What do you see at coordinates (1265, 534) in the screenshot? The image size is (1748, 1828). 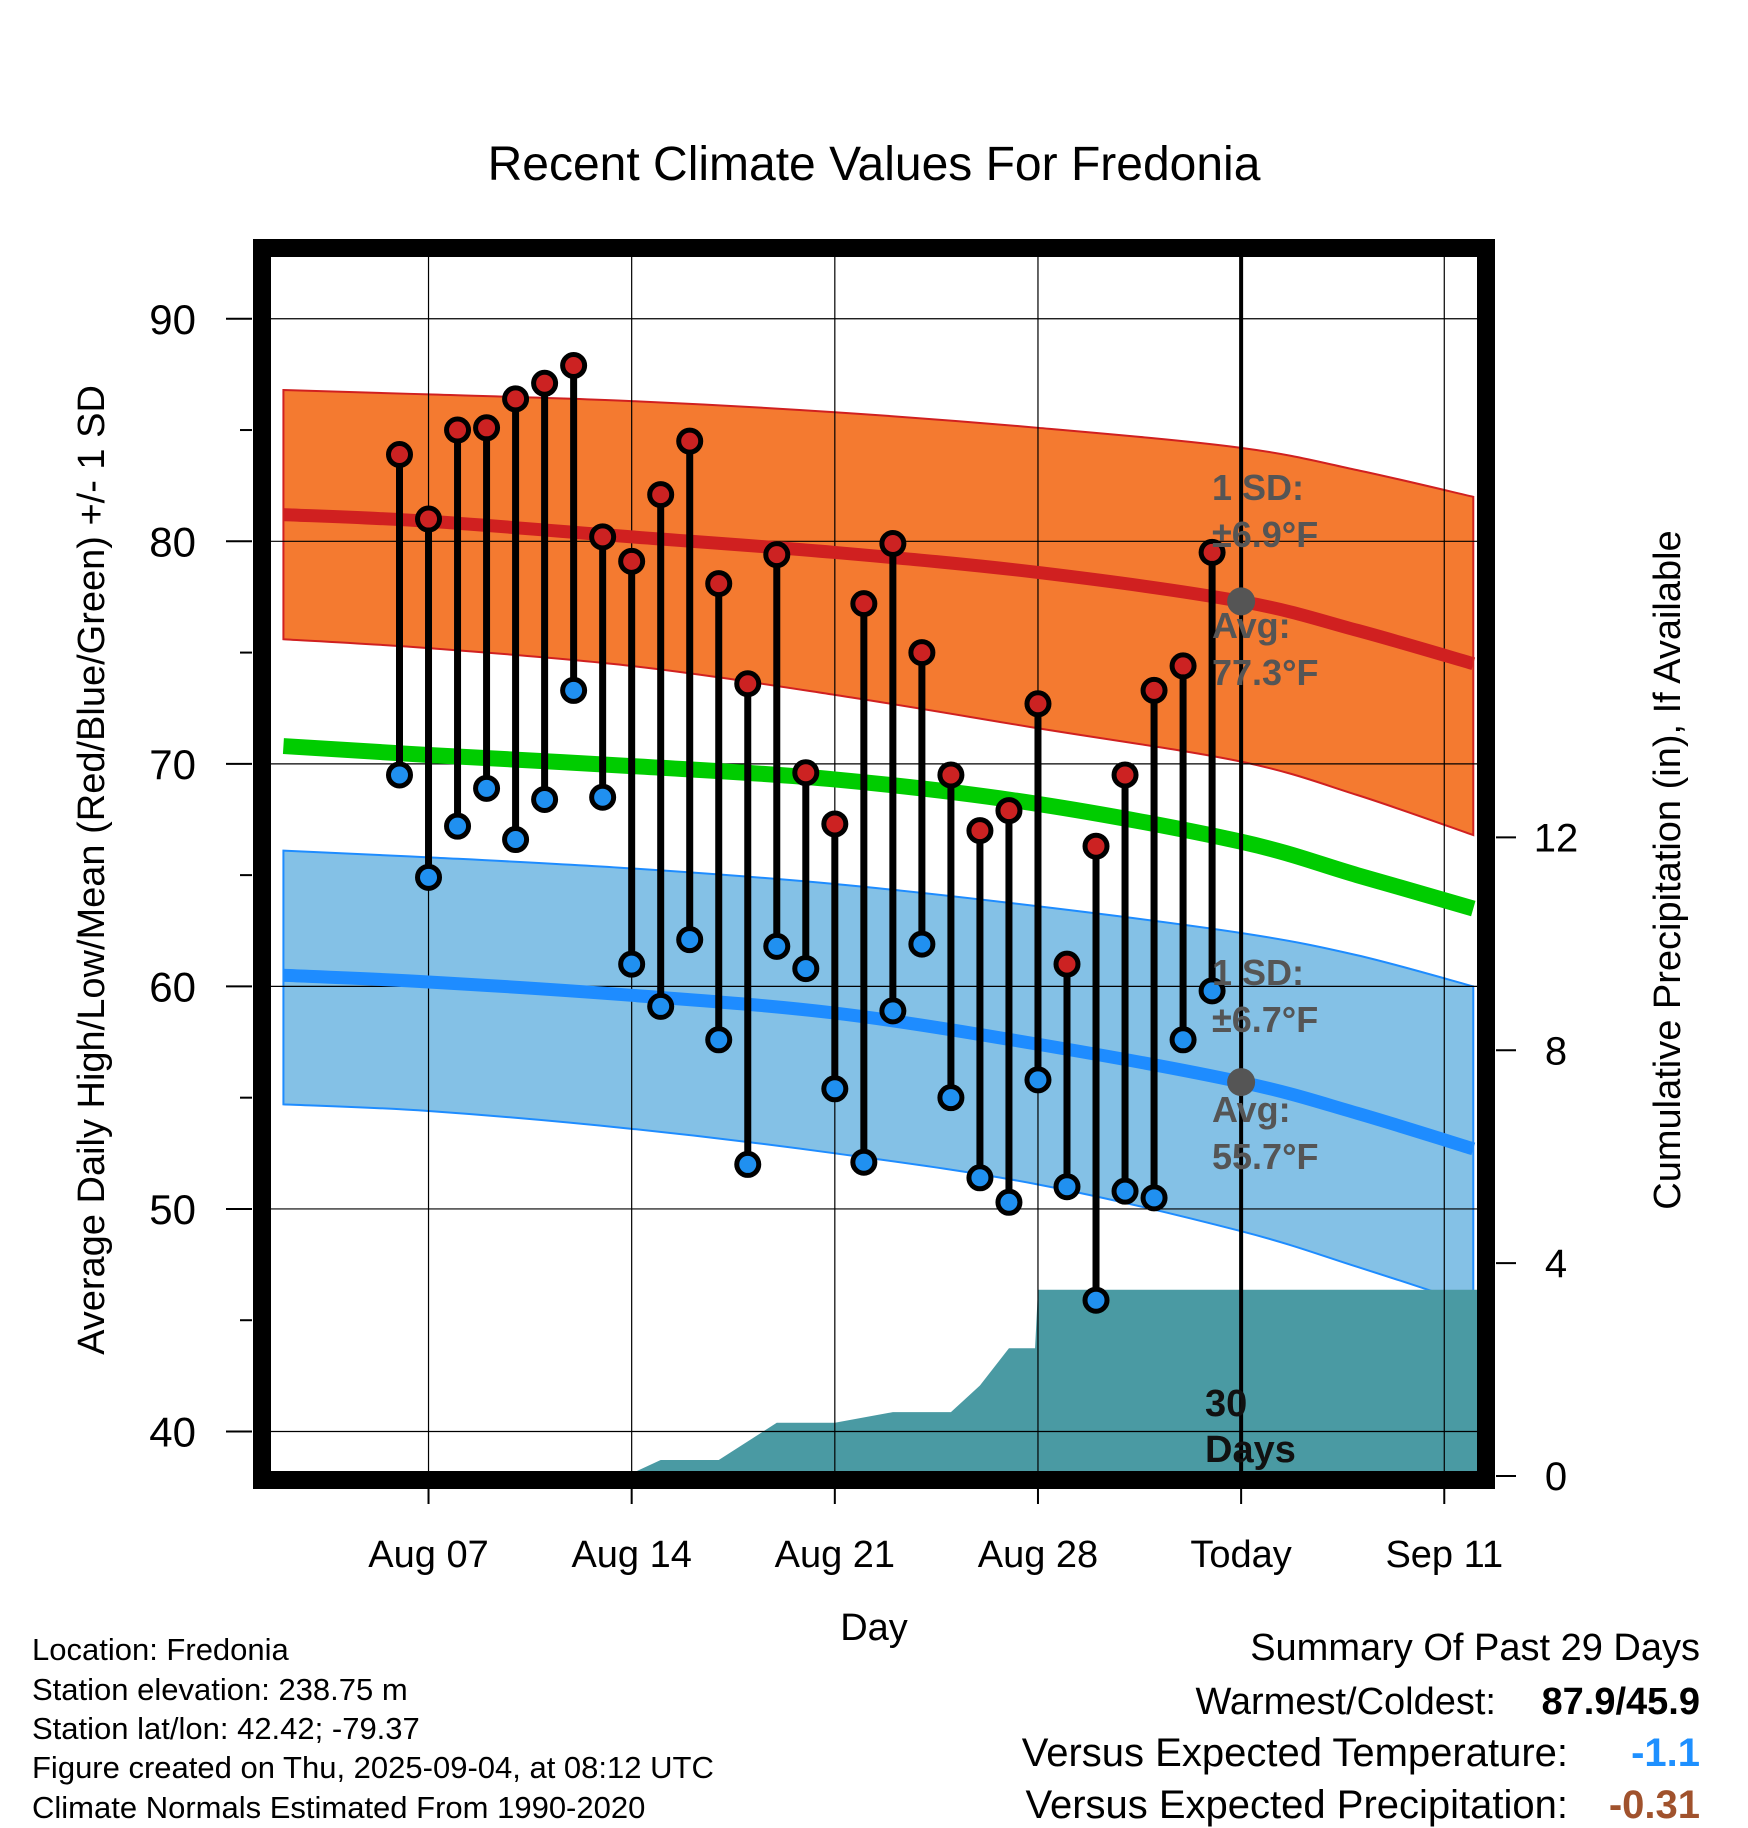 I see `high-sd-value: ±6.9°F` at bounding box center [1265, 534].